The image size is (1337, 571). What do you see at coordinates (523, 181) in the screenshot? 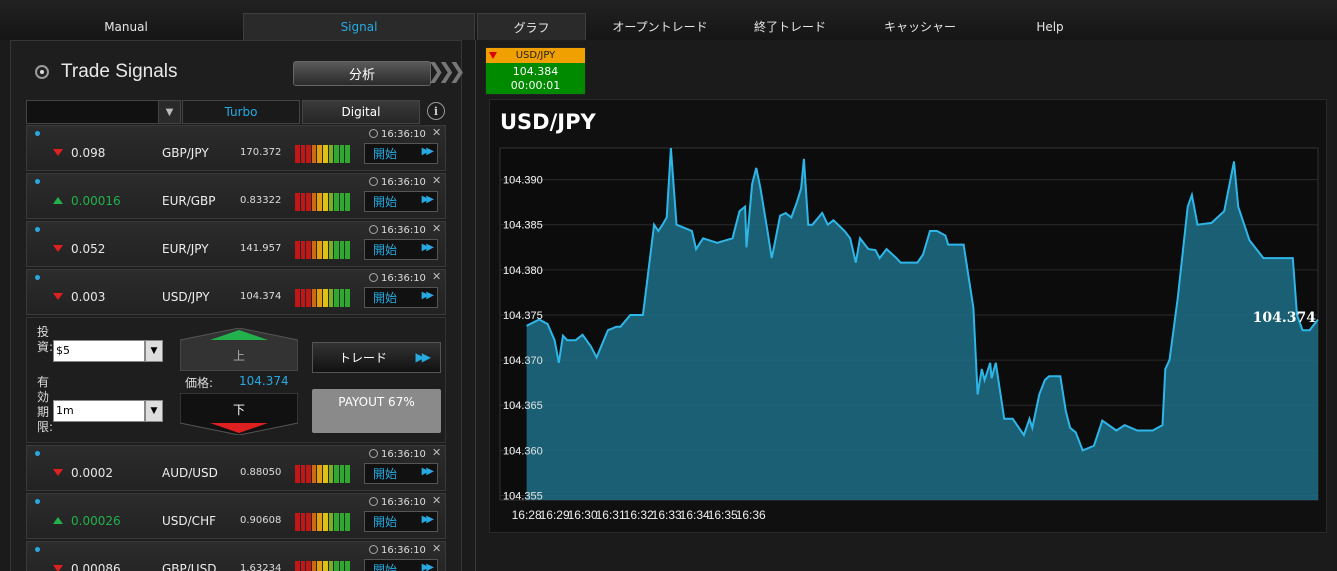
I see `y-tick-label: 104.390` at bounding box center [523, 181].